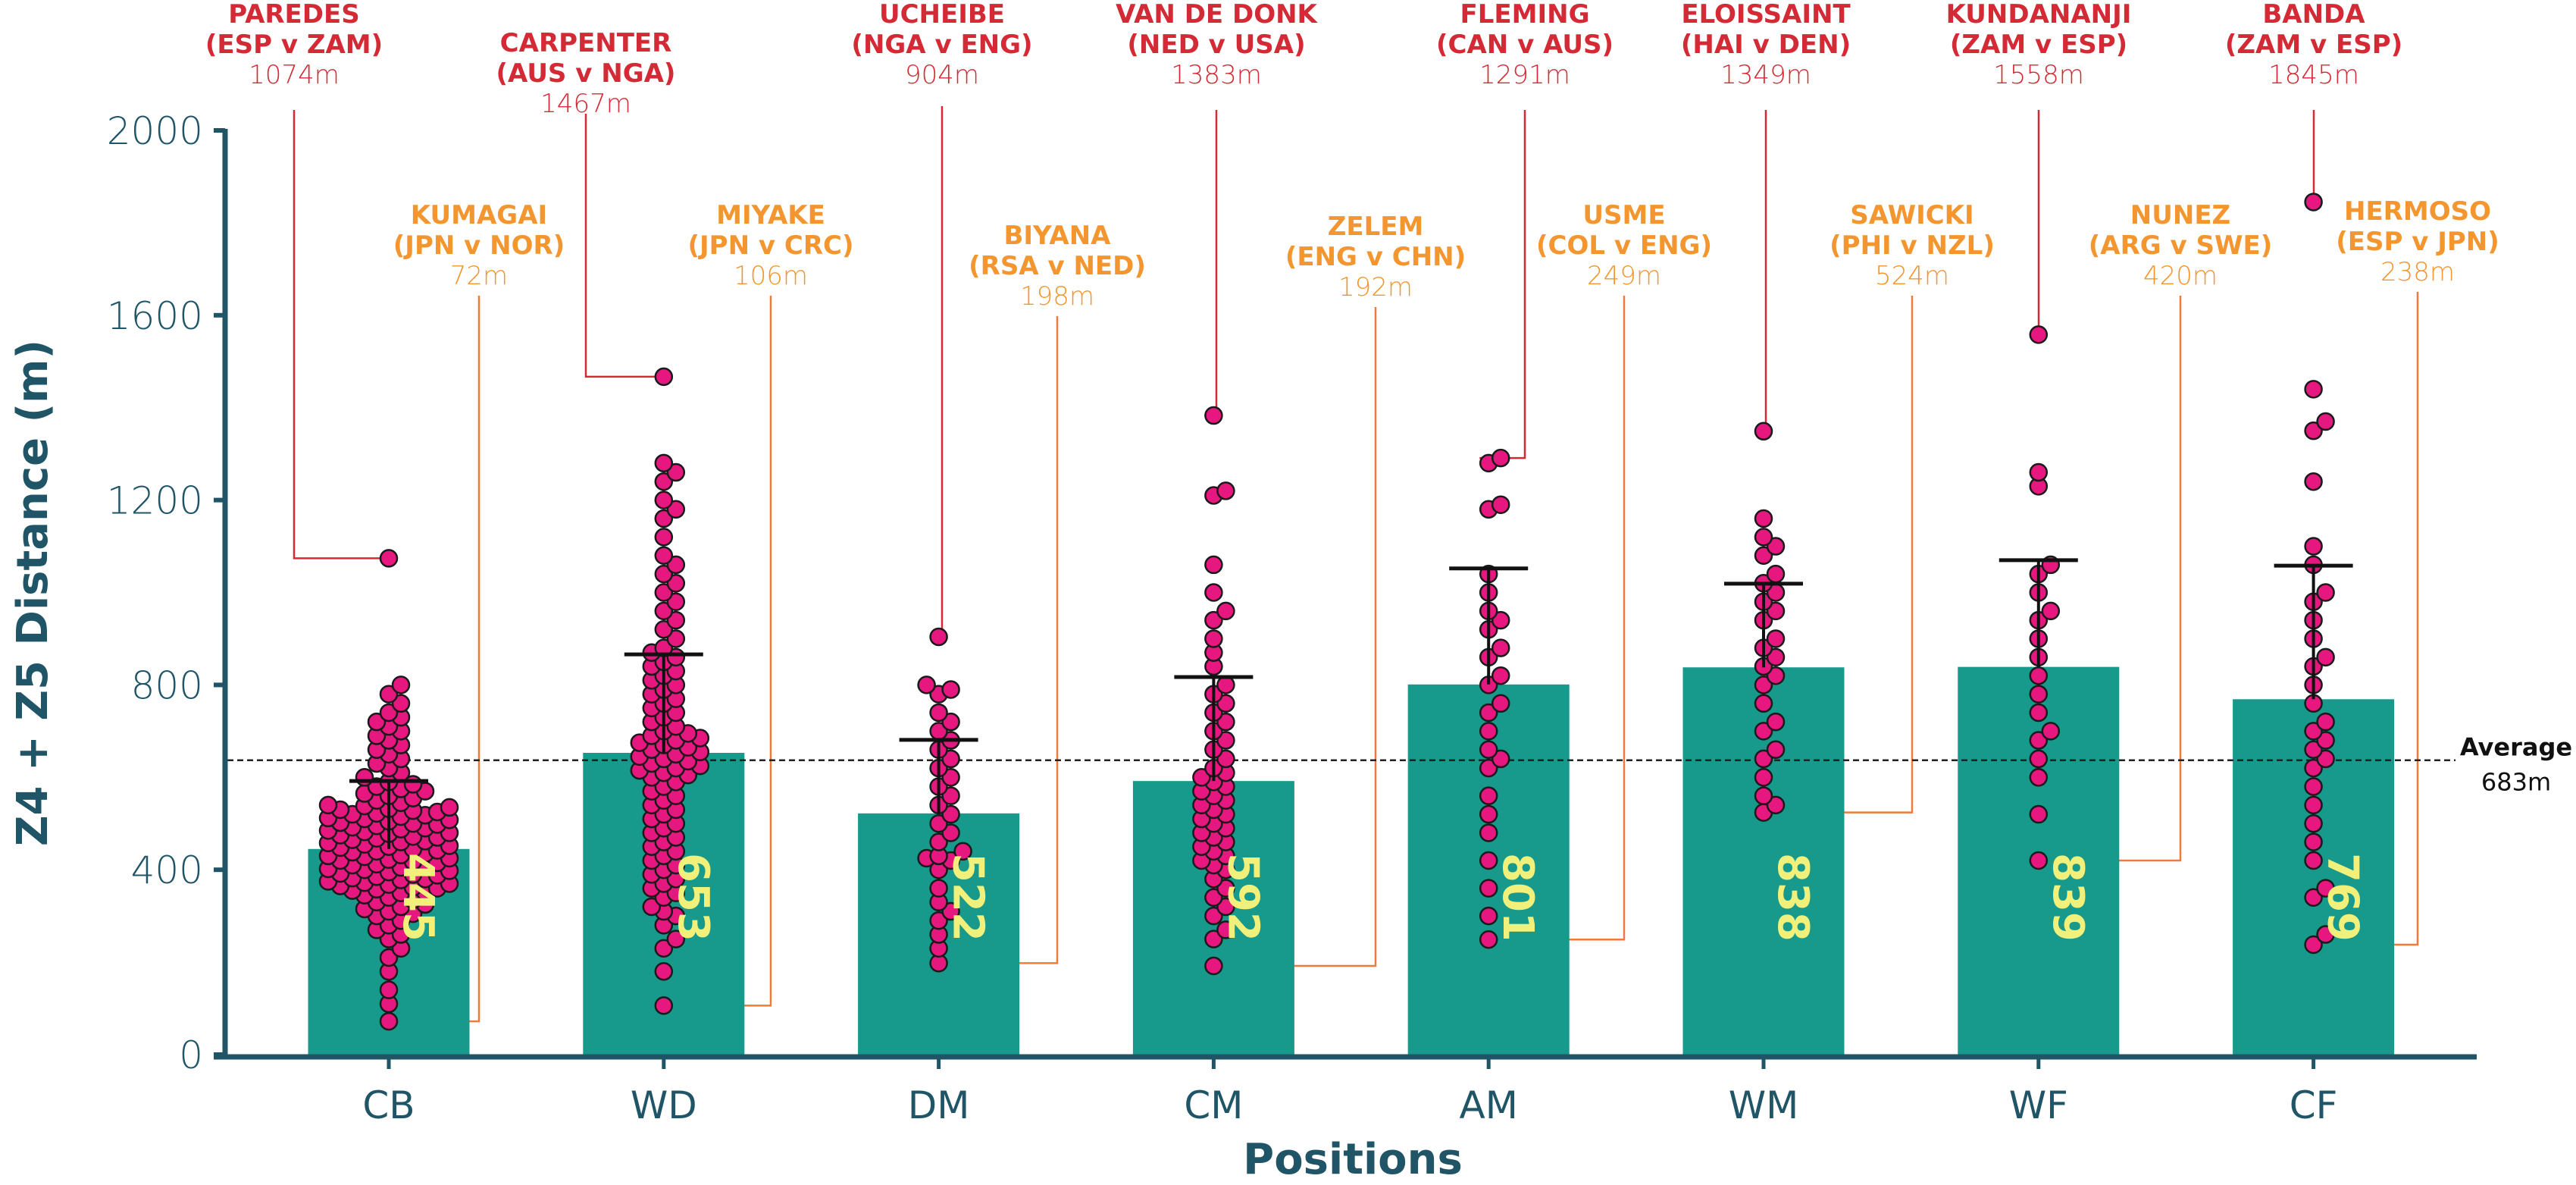 The image size is (2576, 1185). Describe the element at coordinates (693, 897) in the screenshot. I see `bar-value-label: 653` at that location.